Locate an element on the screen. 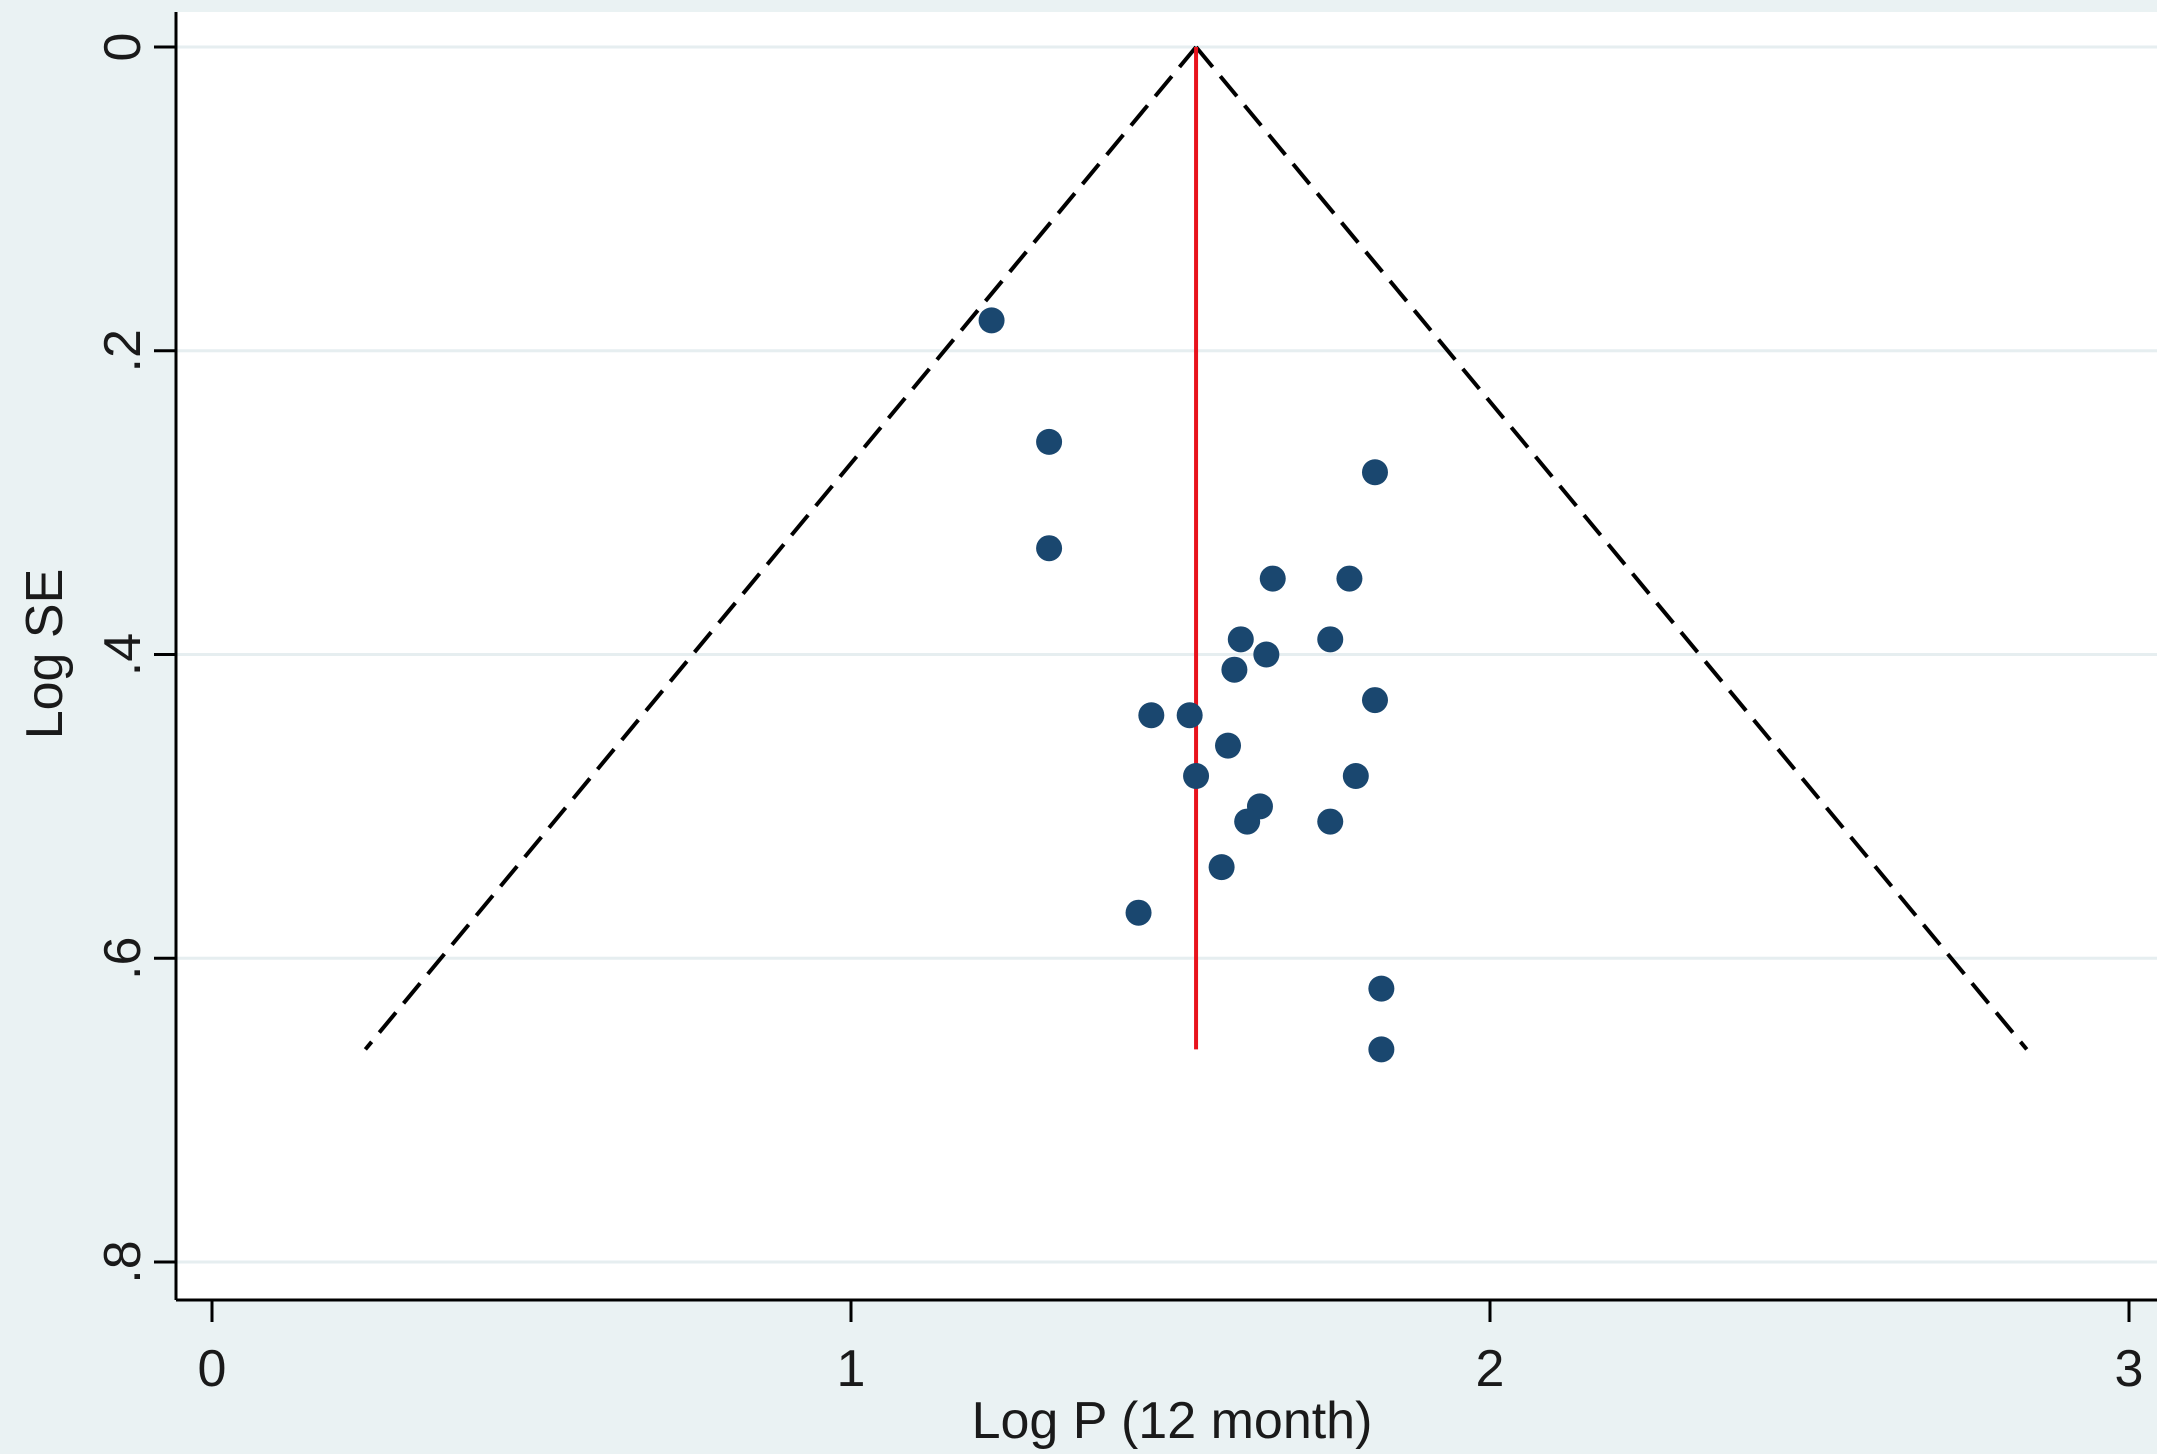 The width and height of the screenshot is (2157, 1454). x-axis-title: Log P (12 month) is located at coordinates (1172, 1421).